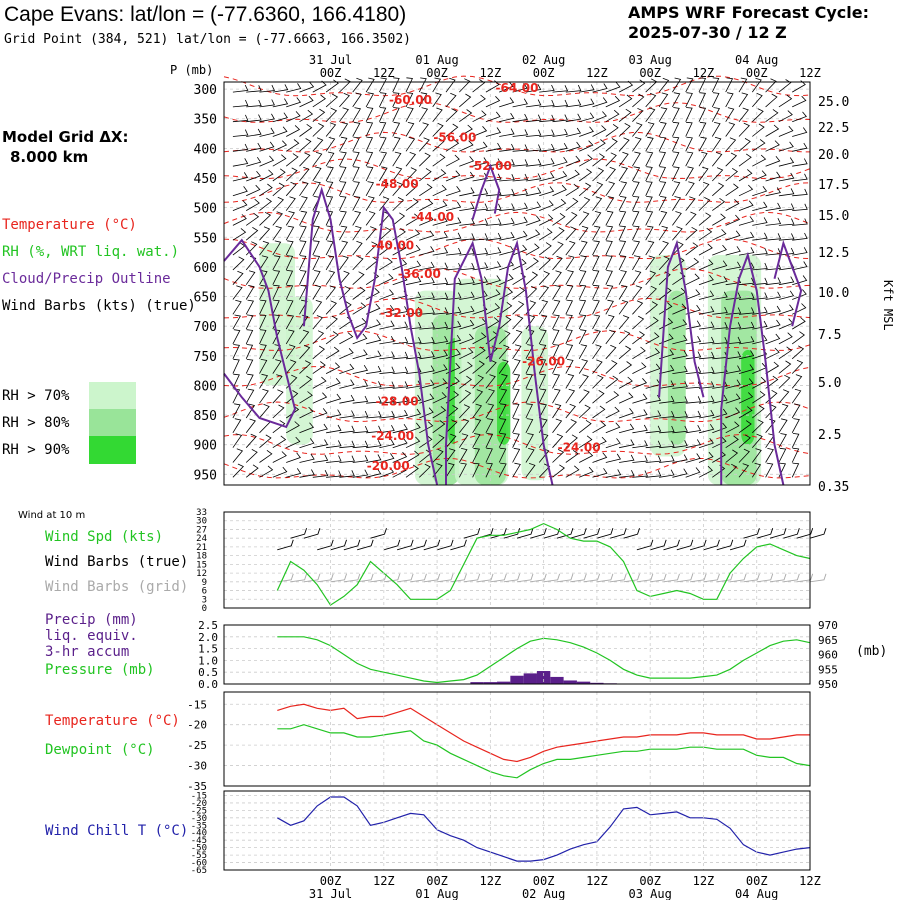 The image size is (900, 900). I want to click on pressure-tick-right-970: 970, so click(828, 625).